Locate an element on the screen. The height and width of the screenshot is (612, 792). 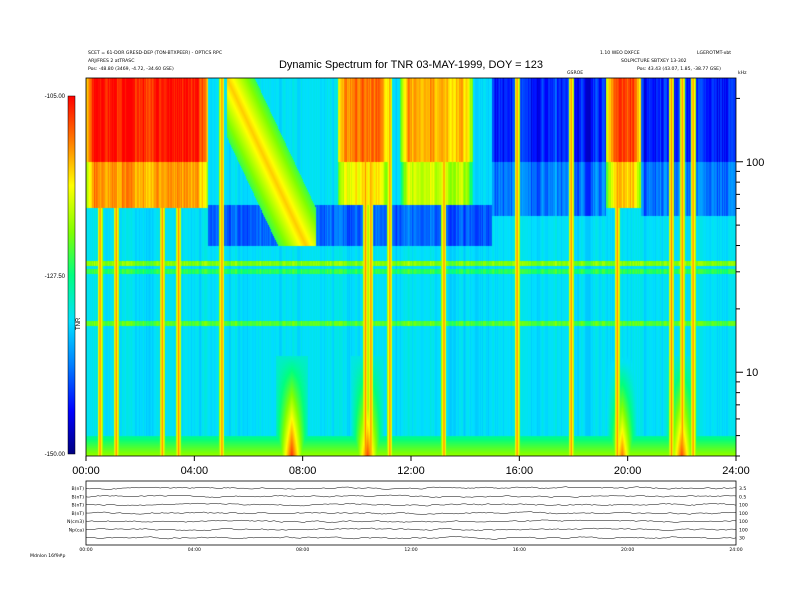
y-tick-label: 10 is located at coordinates (752, 373).